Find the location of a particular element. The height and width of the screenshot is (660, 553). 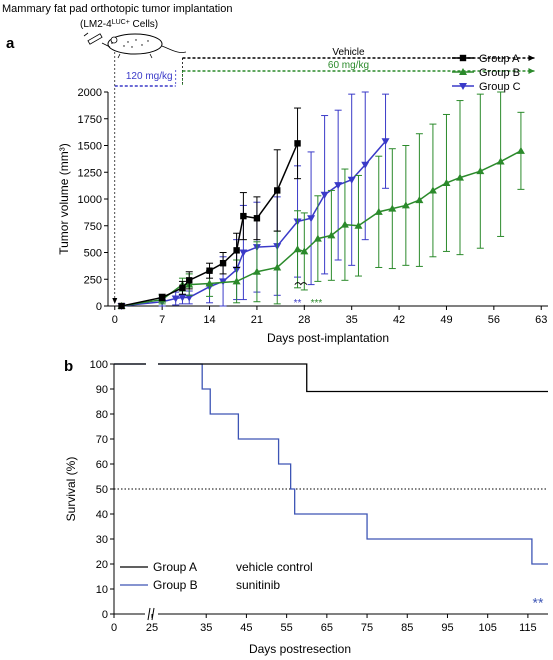

legend: Group A Group B Group C is located at coordinates (486, 73).